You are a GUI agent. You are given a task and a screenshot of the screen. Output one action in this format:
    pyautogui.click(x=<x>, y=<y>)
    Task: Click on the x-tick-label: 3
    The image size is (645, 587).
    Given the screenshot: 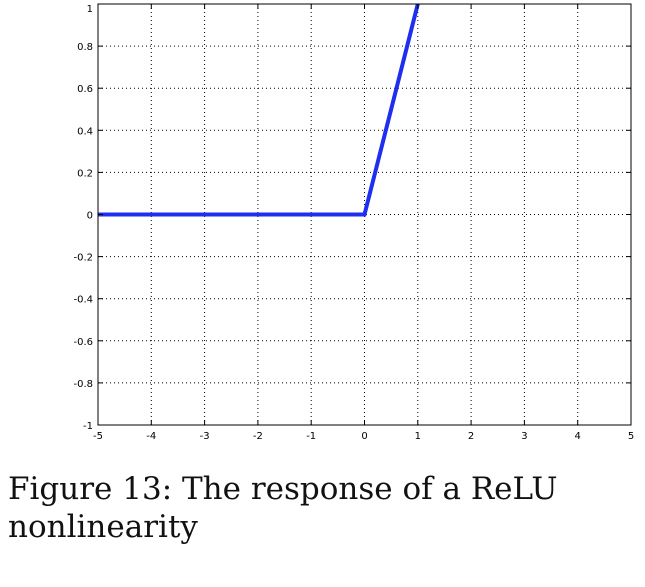 What is the action you would take?
    pyautogui.click(x=524, y=436)
    